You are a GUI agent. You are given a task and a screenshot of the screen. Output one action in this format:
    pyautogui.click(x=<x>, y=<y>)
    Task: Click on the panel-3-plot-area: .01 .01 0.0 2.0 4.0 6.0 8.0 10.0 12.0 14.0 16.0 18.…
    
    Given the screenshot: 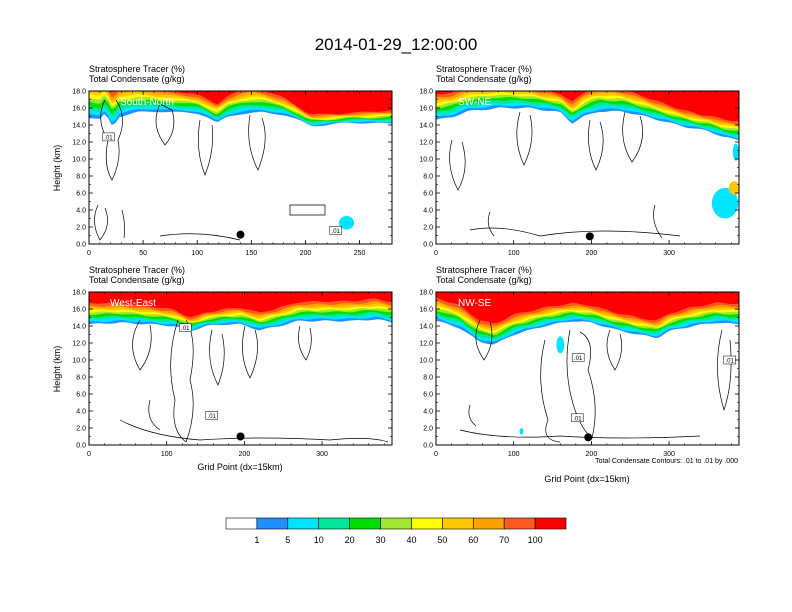 What is the action you would take?
    pyautogui.click(x=232, y=374)
    